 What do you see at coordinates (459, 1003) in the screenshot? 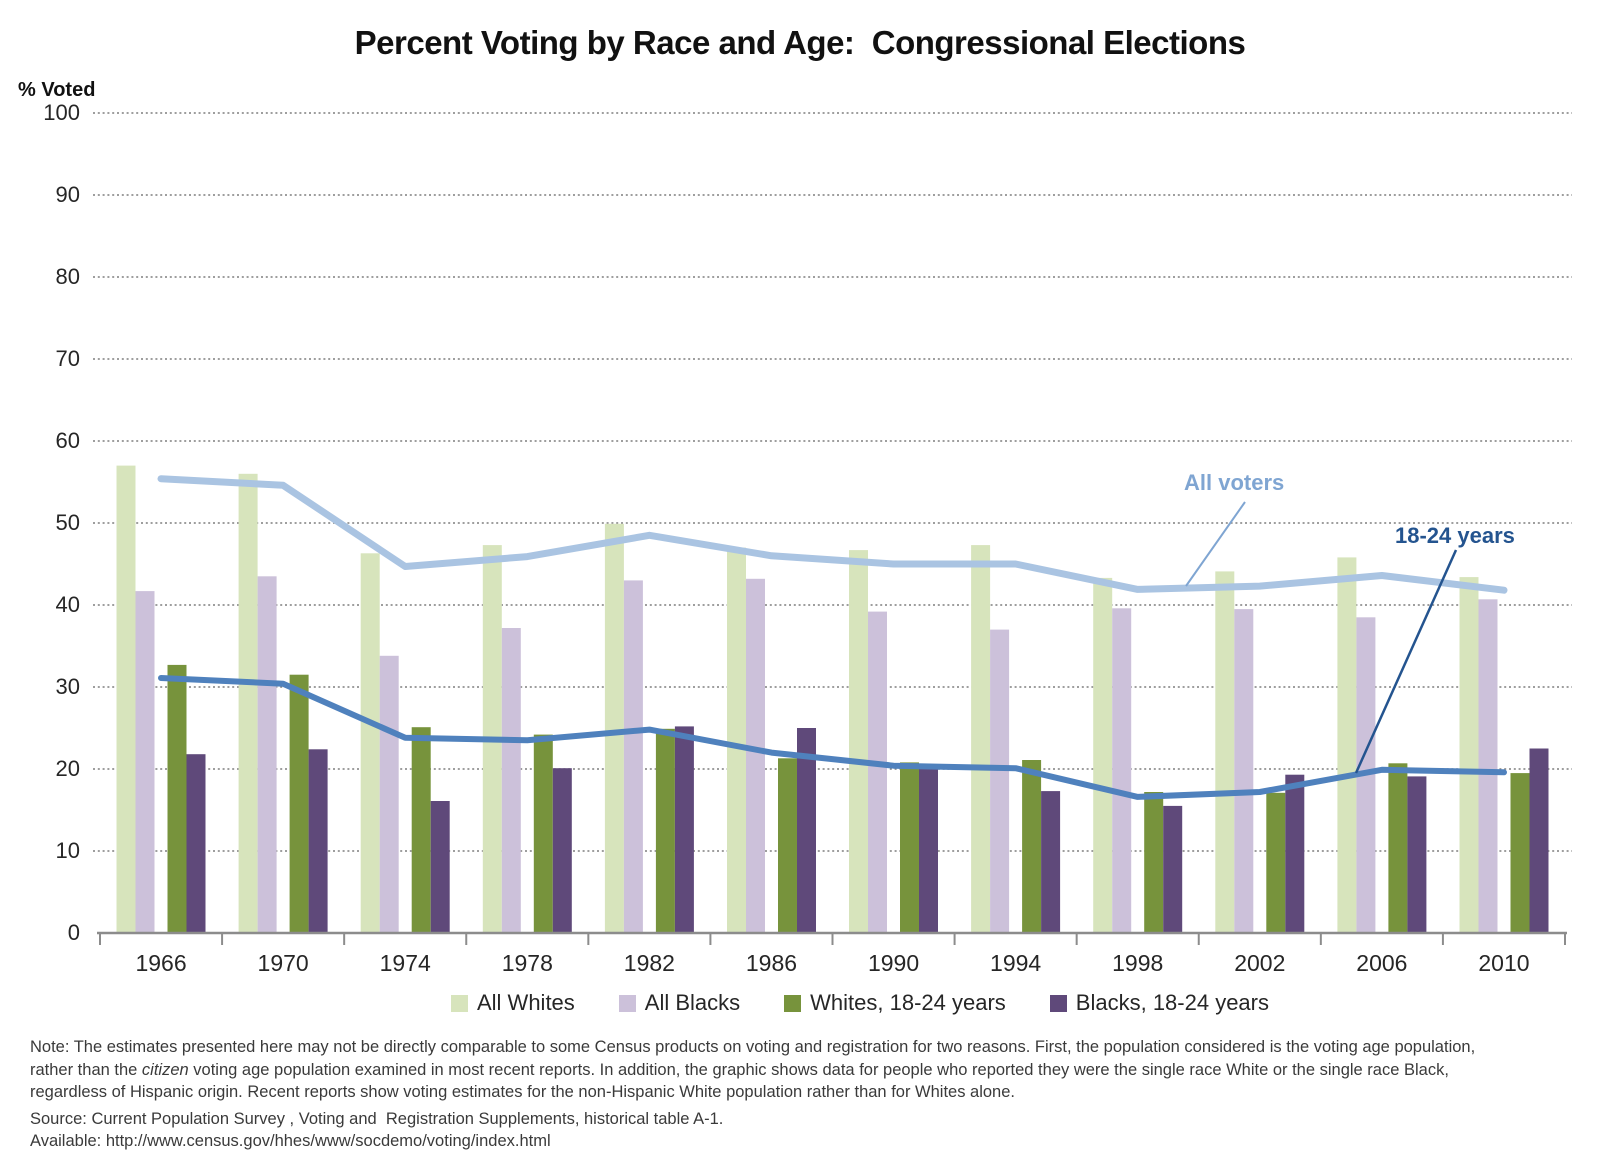
I see `legend-swatch-all-whites` at bounding box center [459, 1003].